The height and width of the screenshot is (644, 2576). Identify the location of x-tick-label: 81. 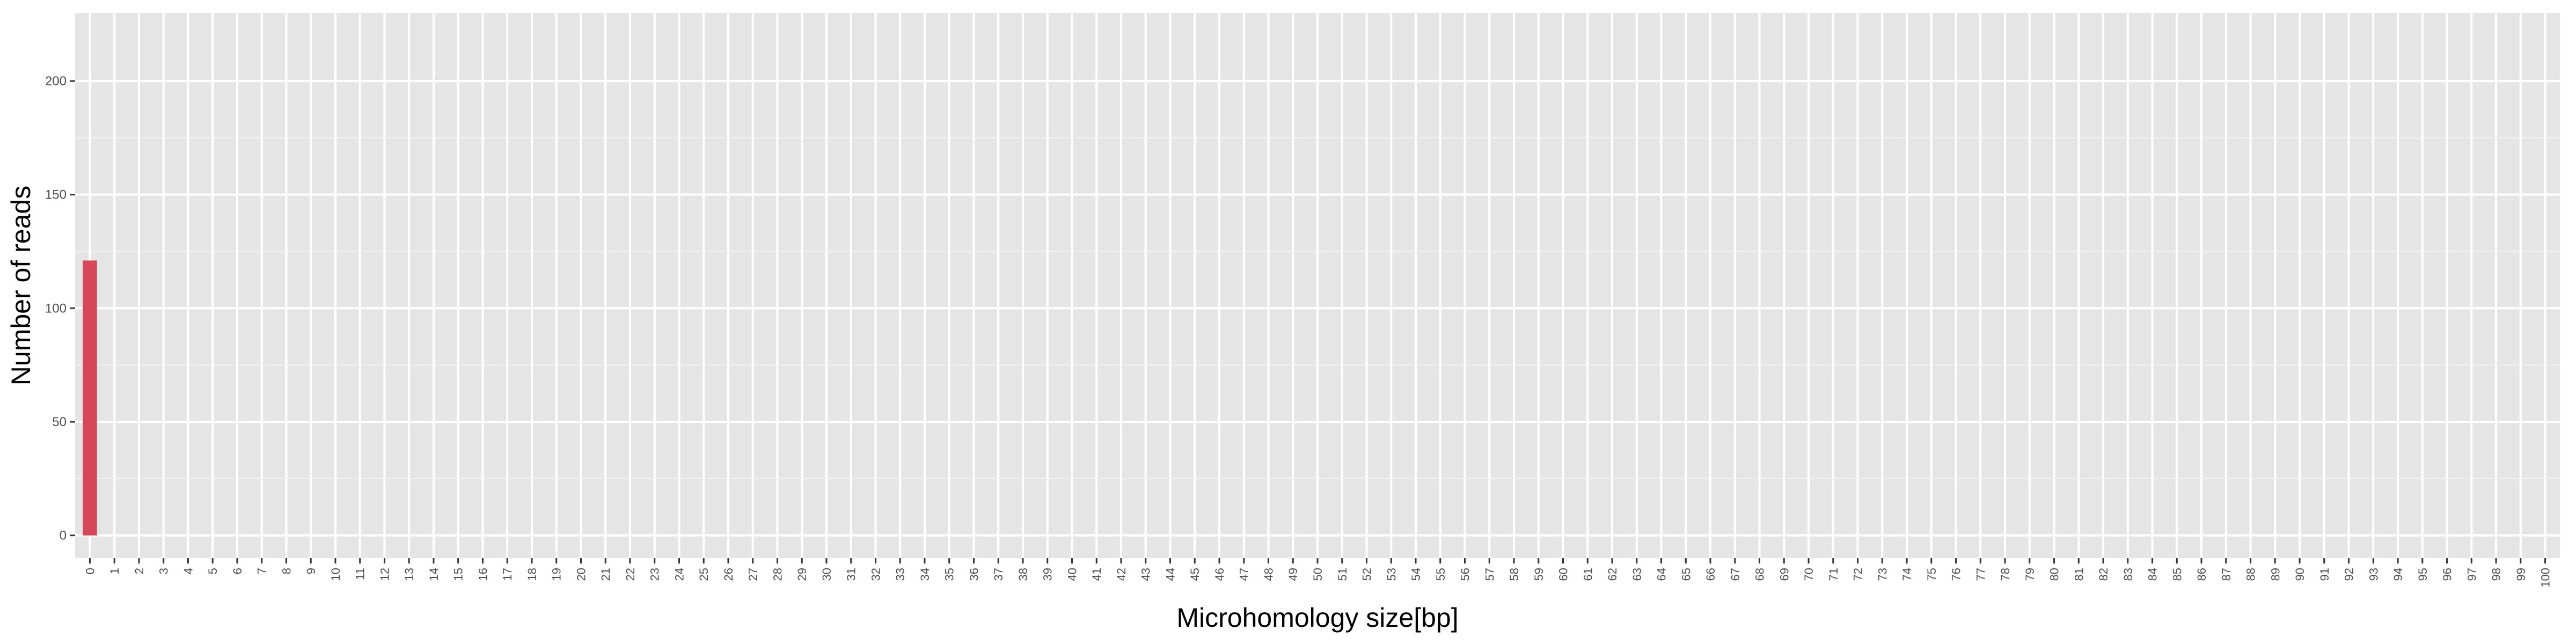
(2078, 574).